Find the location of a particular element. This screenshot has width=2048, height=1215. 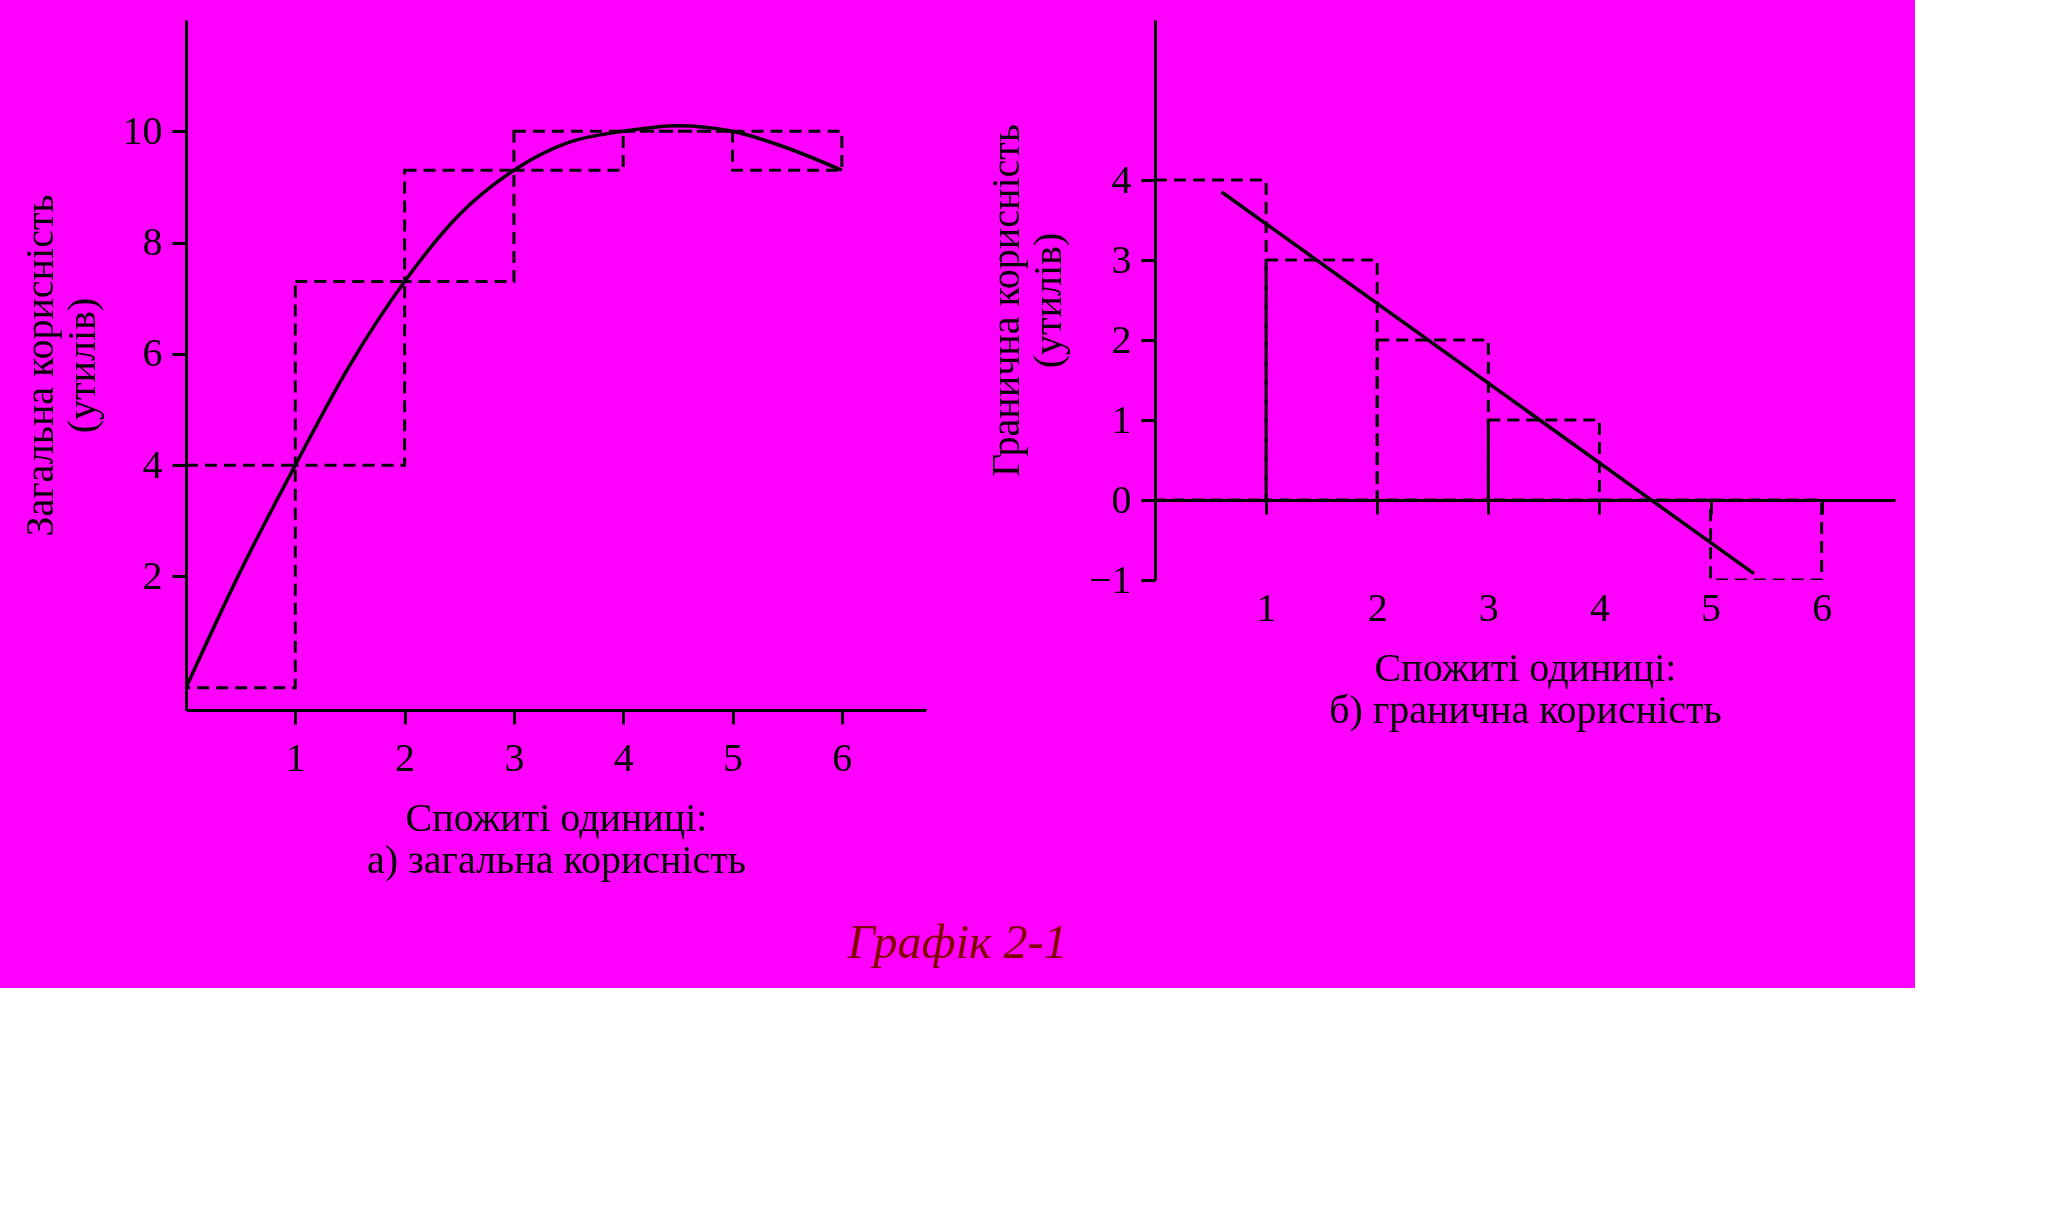

x-axis-title: Спожиті одиниці: б) гранична корисність is located at coordinates (1525, 688).